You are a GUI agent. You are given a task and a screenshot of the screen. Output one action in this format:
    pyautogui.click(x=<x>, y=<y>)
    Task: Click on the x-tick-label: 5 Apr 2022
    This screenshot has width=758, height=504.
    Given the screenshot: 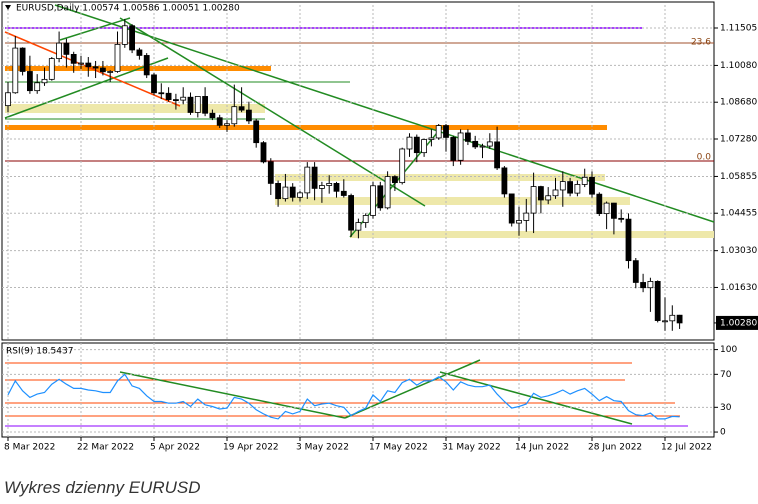 What is the action you would take?
    pyautogui.click(x=175, y=448)
    